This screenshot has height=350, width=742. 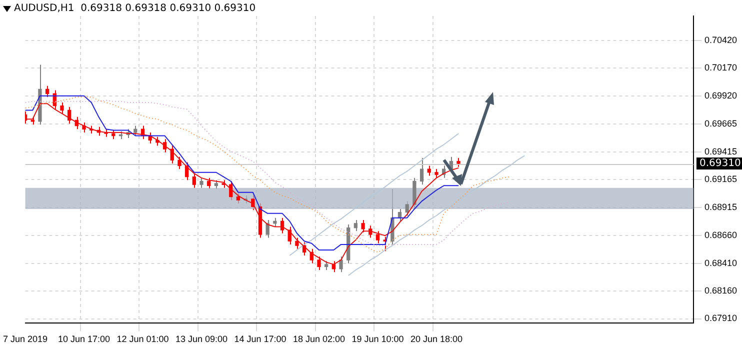 I want to click on chart-title: AUDUSD,H1 0.69318 0.69318 0.69310 0.69310, so click(x=135, y=8).